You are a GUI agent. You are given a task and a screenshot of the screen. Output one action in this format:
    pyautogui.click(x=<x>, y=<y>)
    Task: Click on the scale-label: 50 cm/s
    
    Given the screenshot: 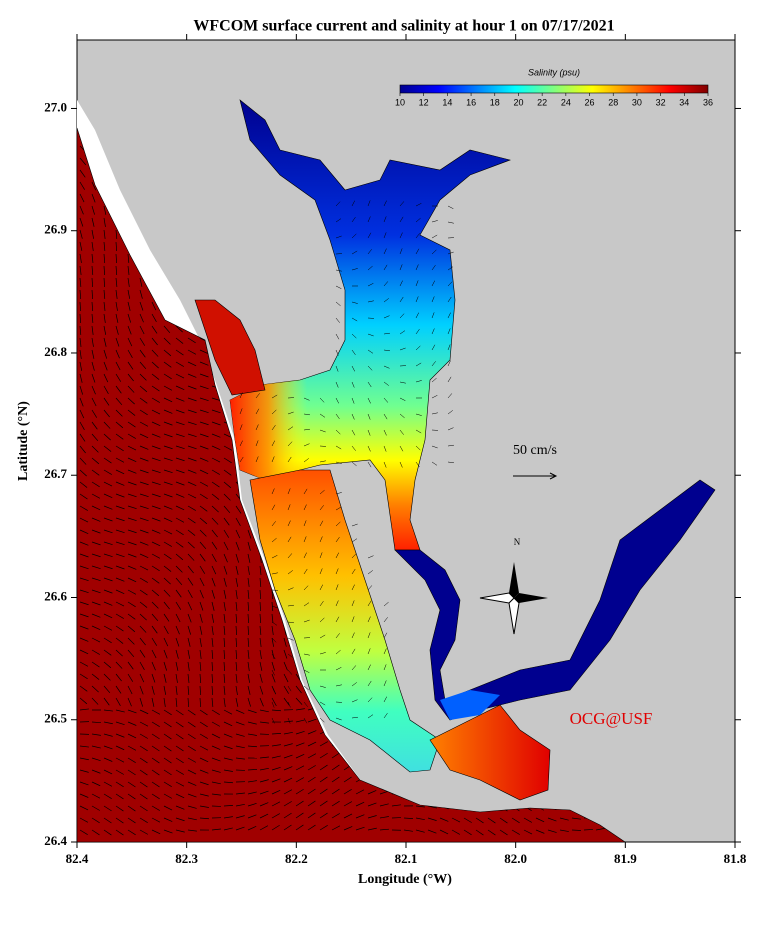 What is the action you would take?
    pyautogui.click(x=535, y=450)
    